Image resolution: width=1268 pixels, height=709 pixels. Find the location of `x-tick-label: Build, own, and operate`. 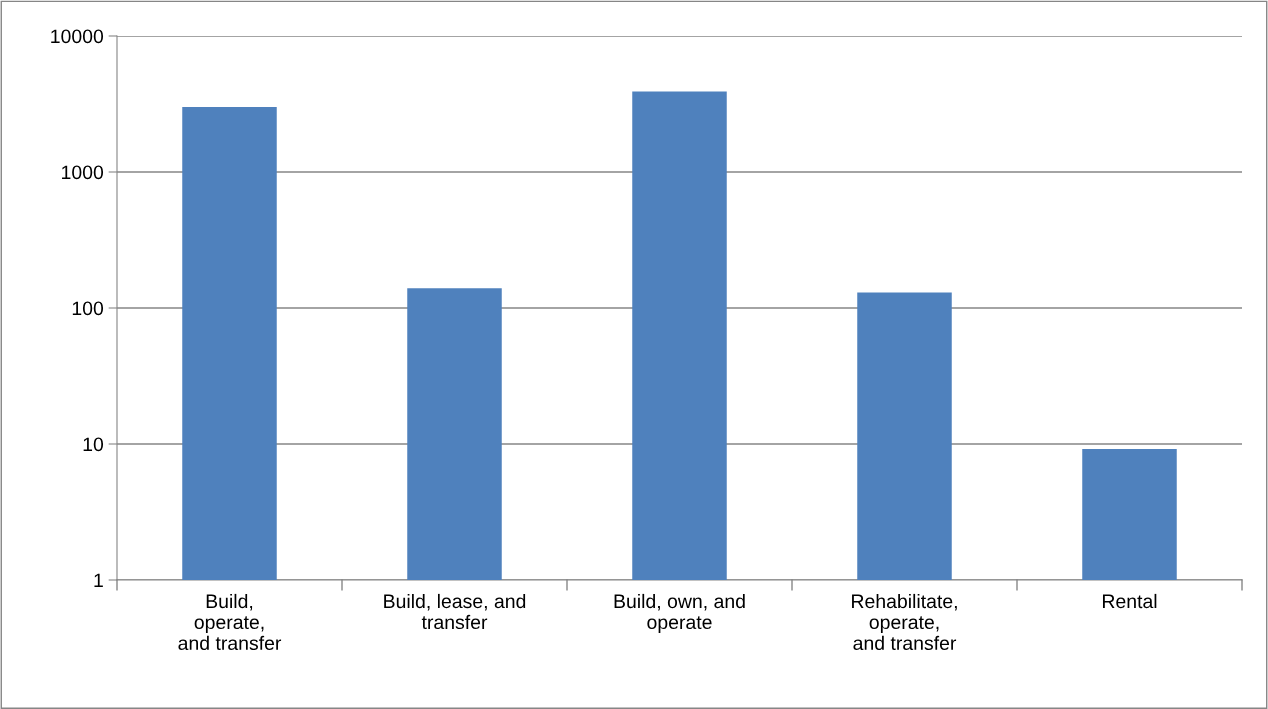

x-tick-label: Build, own, and operate is located at coordinates (679, 613).